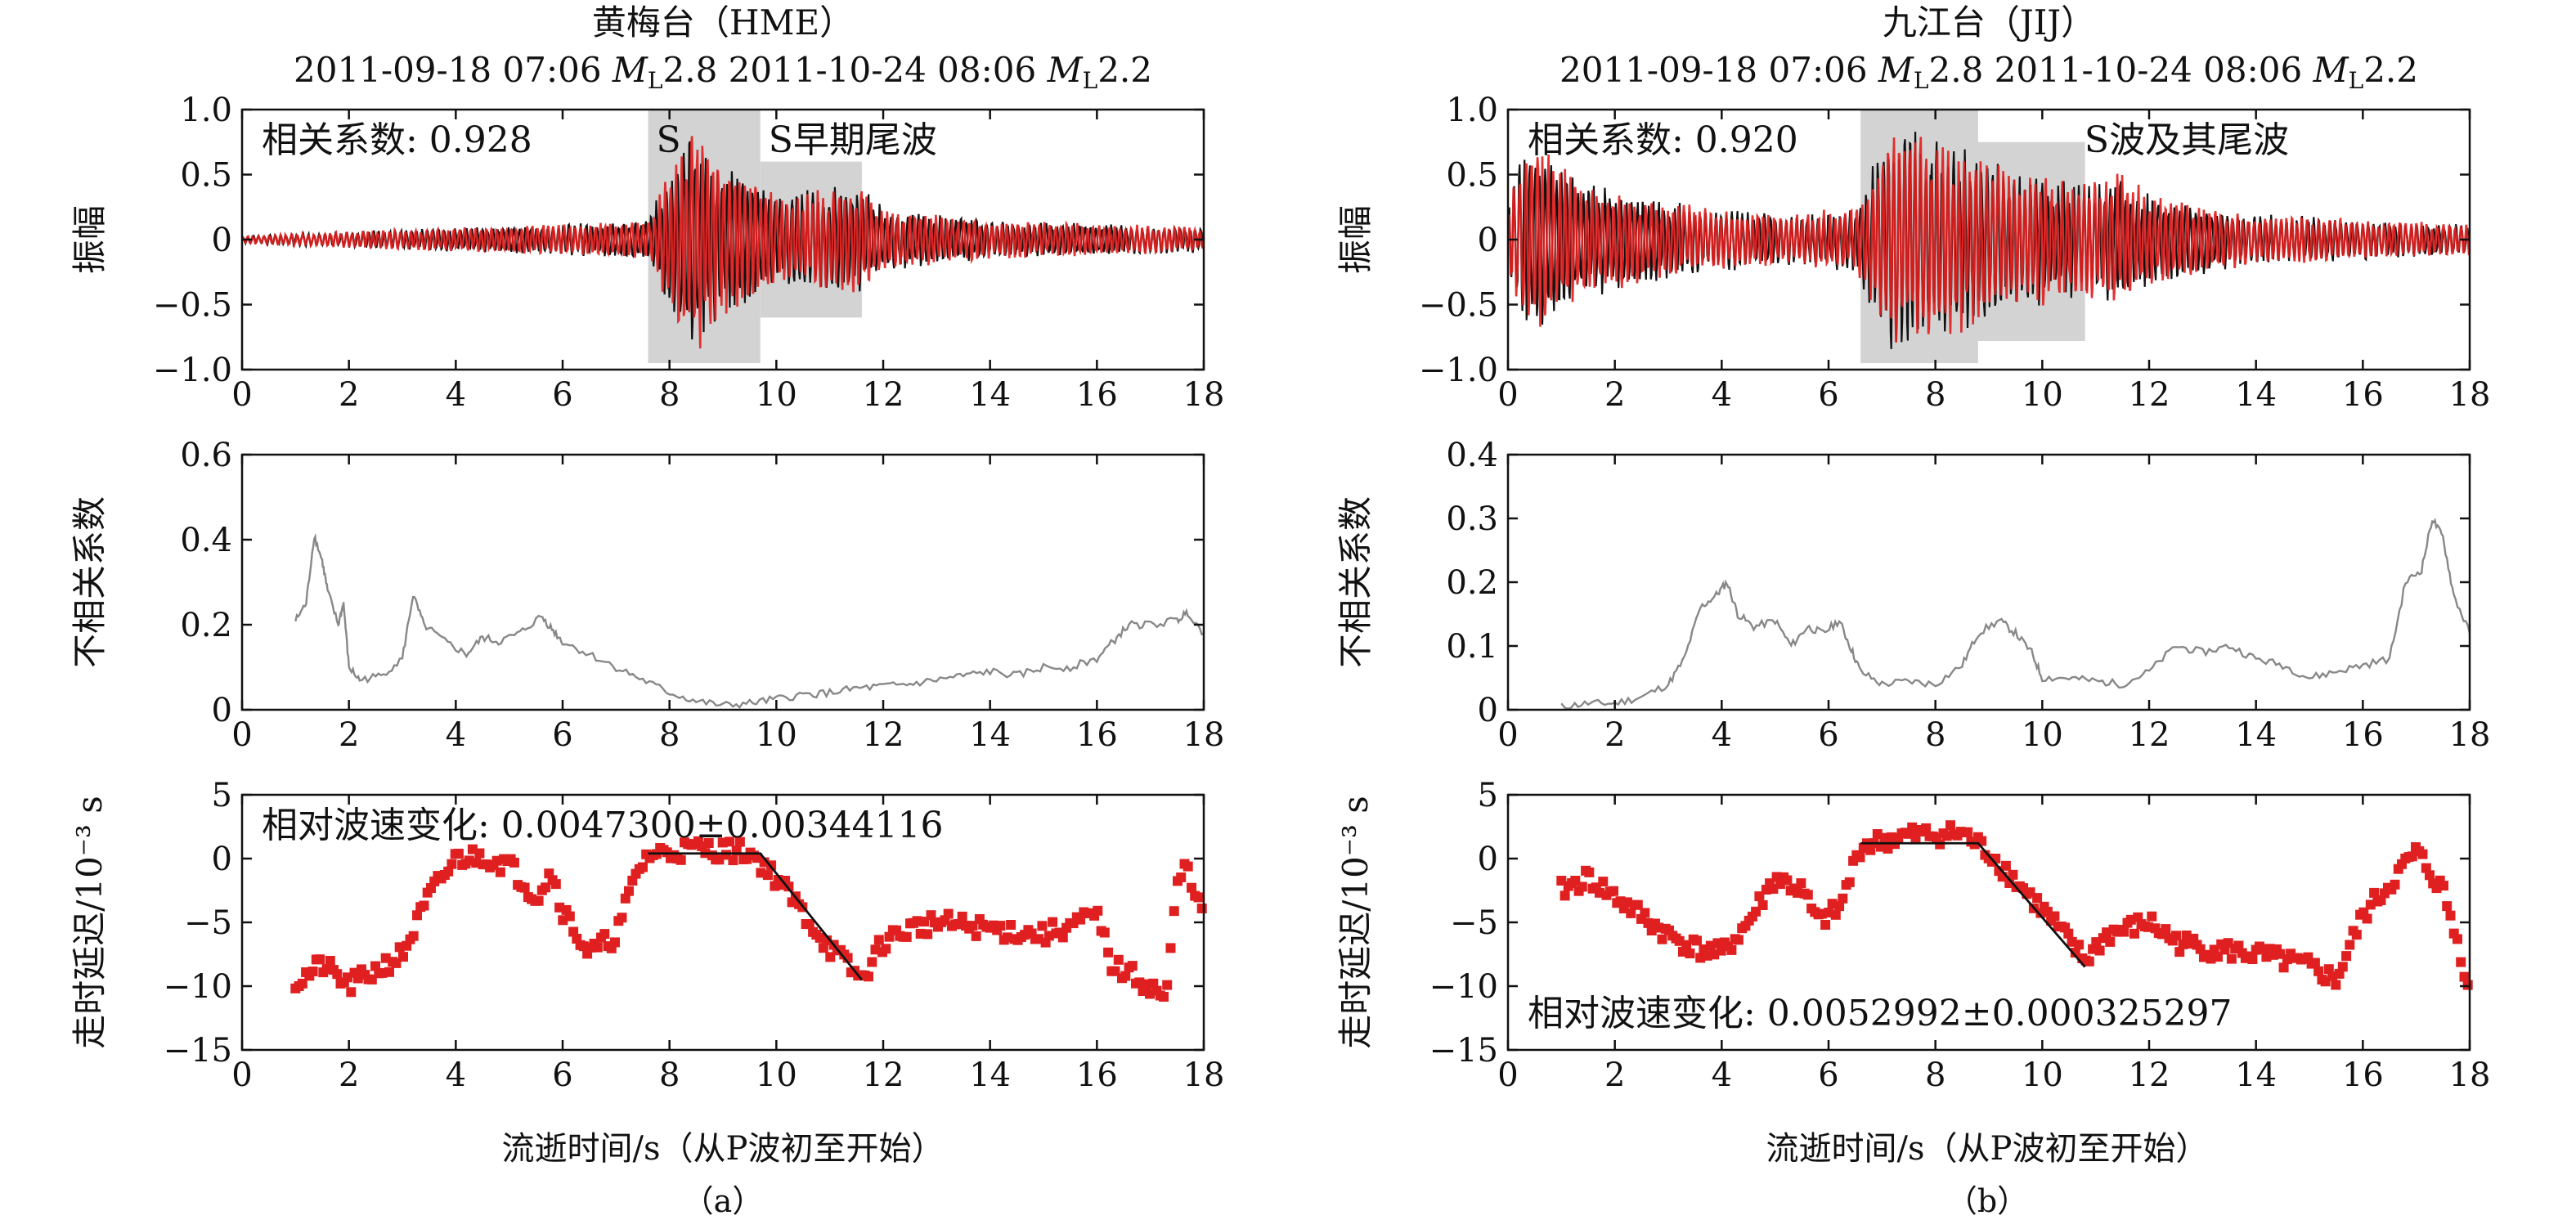  What do you see at coordinates (776, 1075) in the screenshot?
I see `x-tick-label: 10` at bounding box center [776, 1075].